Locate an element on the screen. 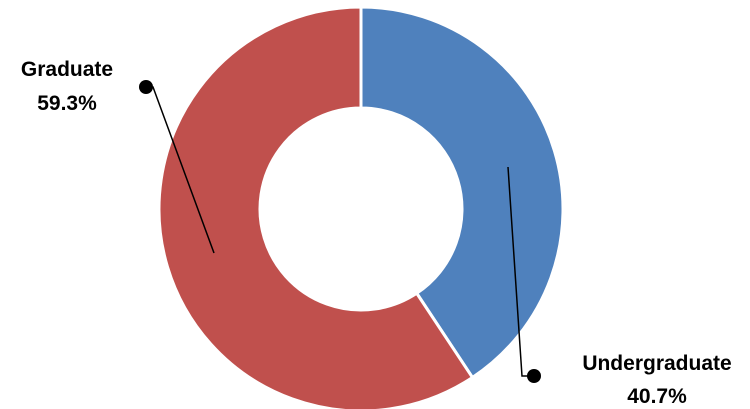 The image size is (750, 409). leader-dot-undergraduate is located at coordinates (534, 376).